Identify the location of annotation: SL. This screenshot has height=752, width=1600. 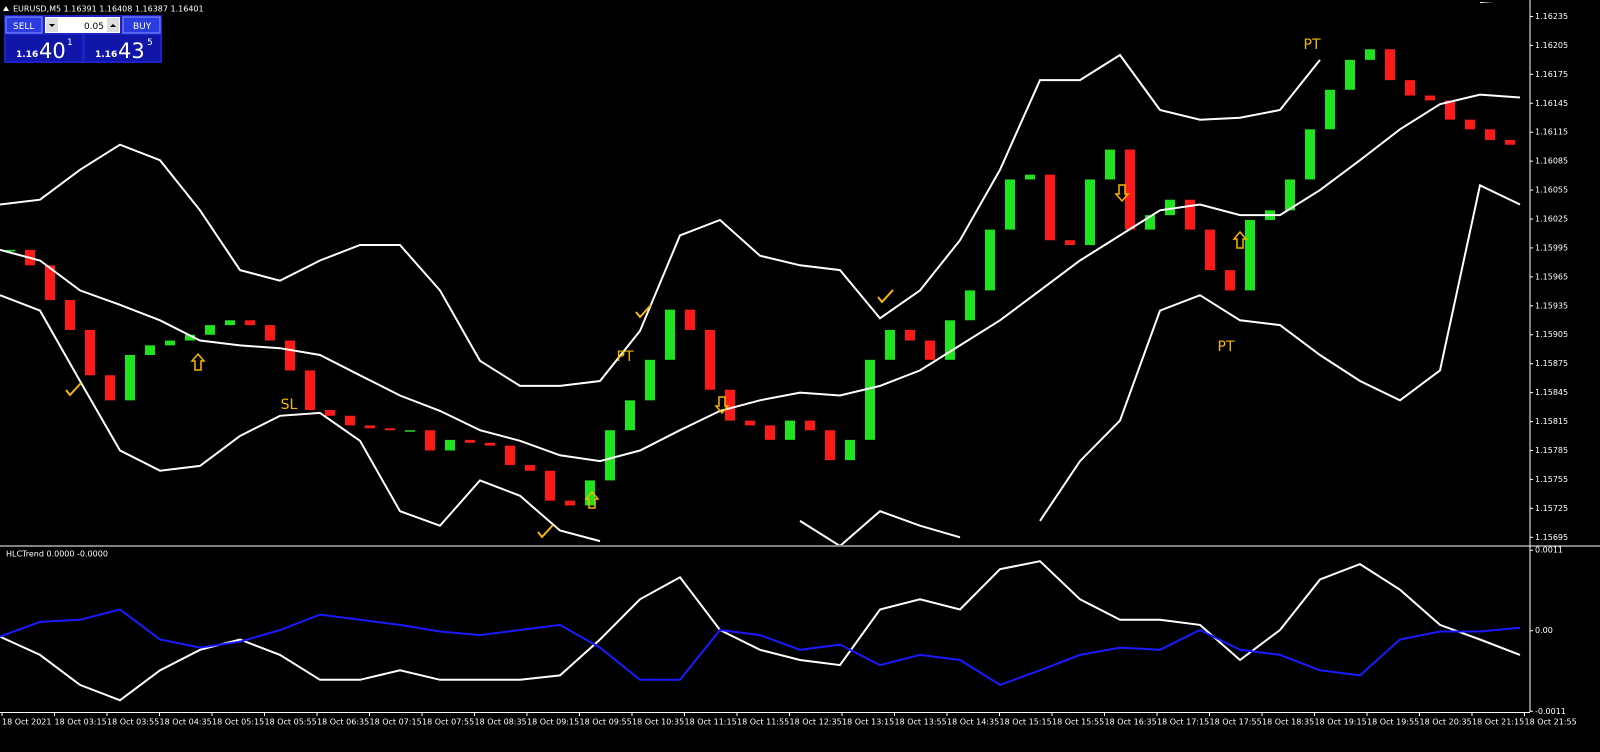
(289, 405).